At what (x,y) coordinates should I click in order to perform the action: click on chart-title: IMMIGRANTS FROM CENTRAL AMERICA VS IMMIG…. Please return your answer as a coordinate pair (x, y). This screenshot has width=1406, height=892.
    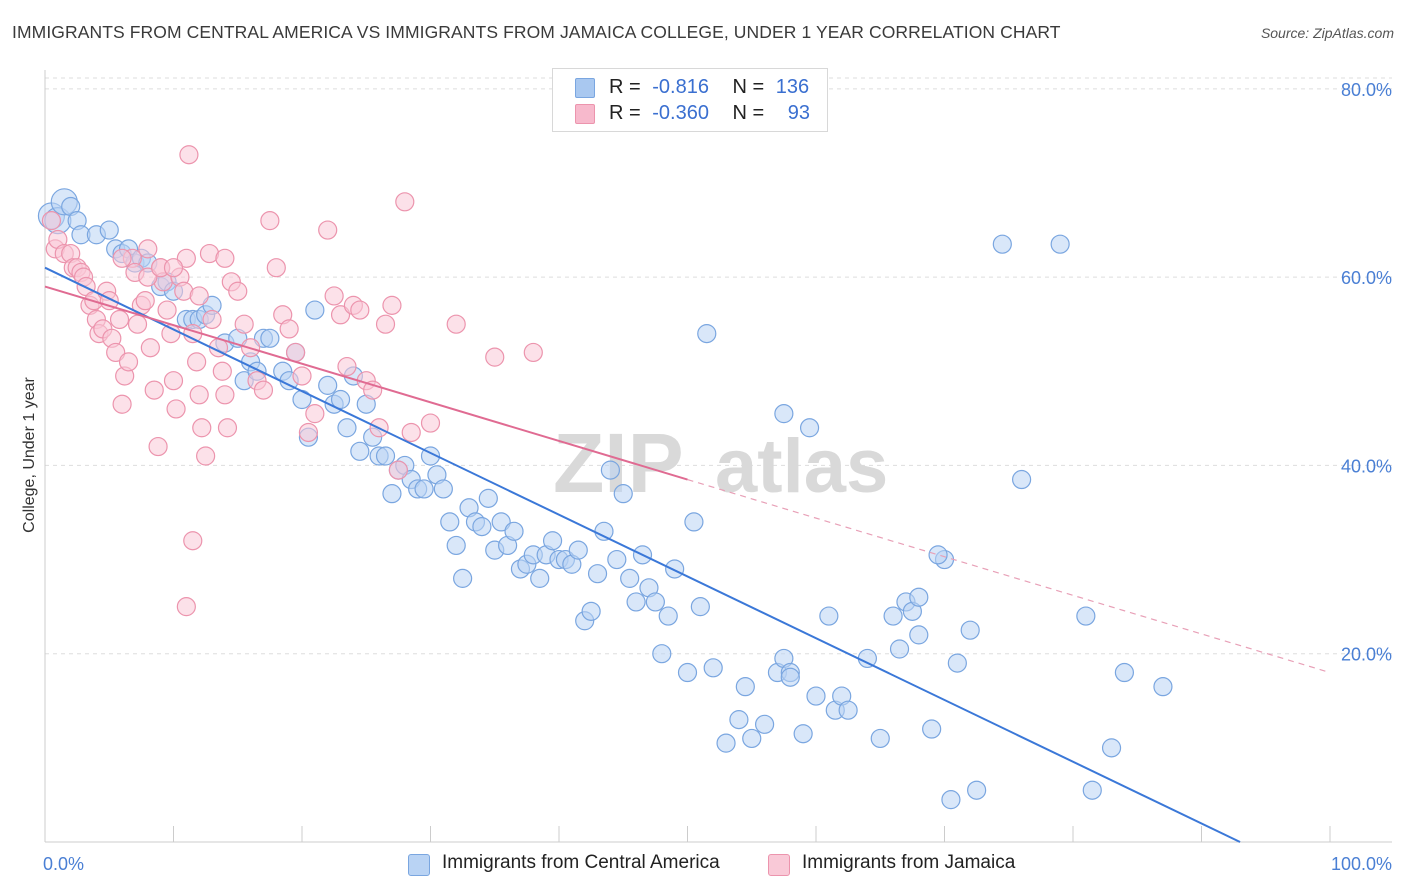
    Looking at the image, I should click on (536, 32).